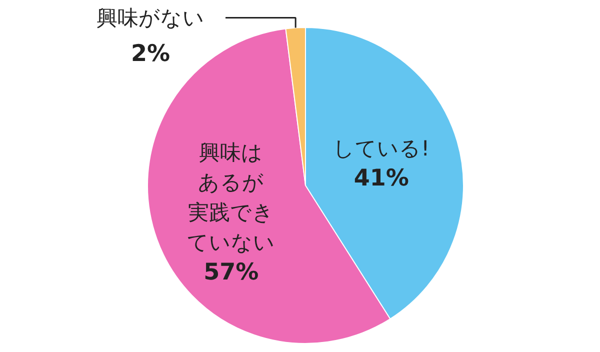 This screenshot has width=600, height=352. I want to click on slice-label: 興味はあるが実践できていない, so click(231, 197).